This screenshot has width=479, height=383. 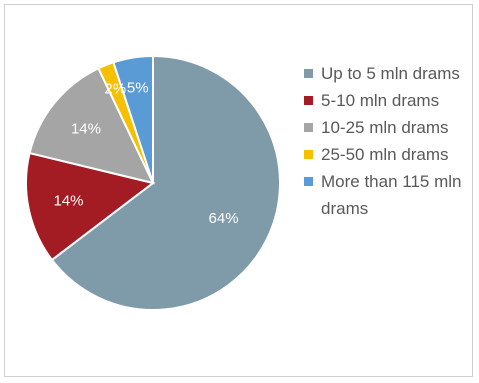 I want to click on data-label-up-to-5: 64%, so click(x=224, y=218).